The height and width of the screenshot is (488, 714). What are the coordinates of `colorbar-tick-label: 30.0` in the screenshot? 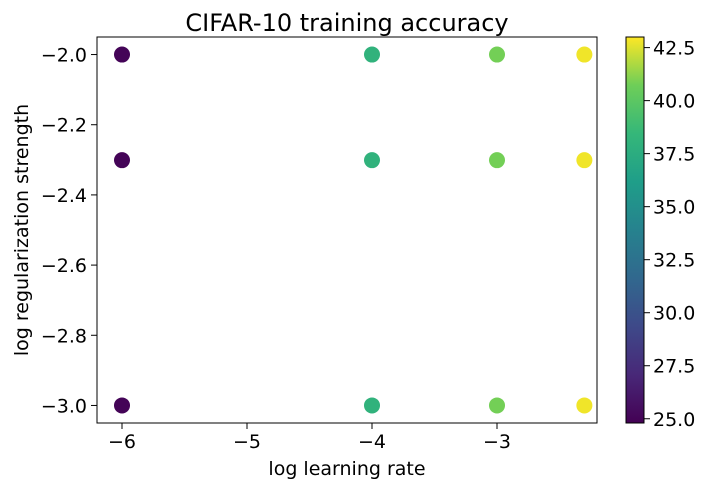 It's located at (674, 314).